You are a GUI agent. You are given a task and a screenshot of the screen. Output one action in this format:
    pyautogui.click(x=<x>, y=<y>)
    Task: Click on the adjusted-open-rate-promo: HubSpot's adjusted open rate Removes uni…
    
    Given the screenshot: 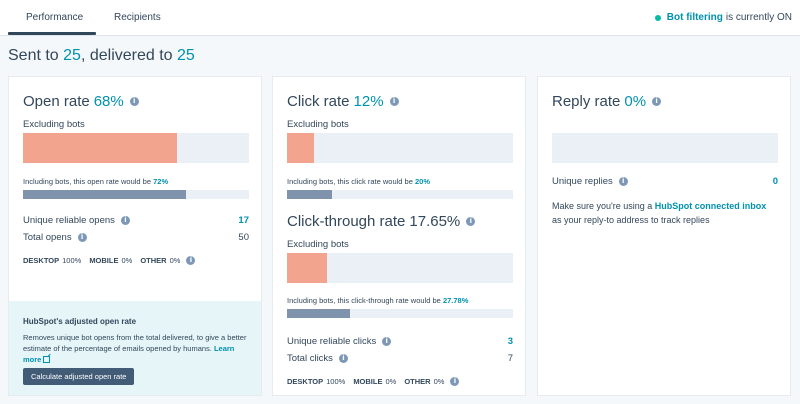 What is the action you would take?
    pyautogui.click(x=135, y=348)
    